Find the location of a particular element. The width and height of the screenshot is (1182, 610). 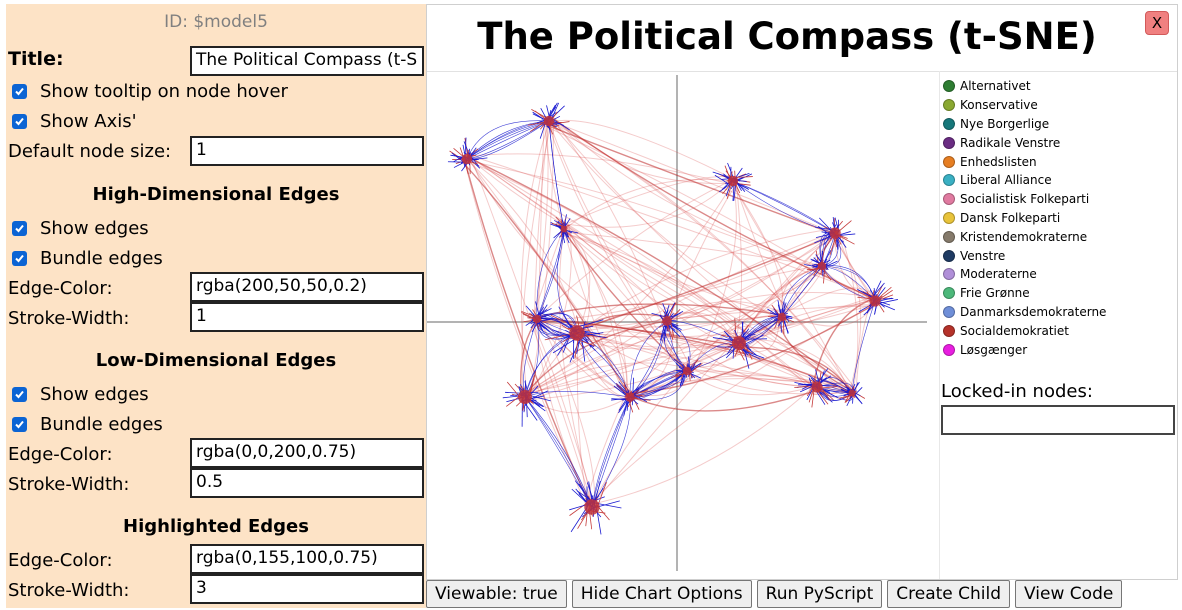

high-dim-show-edges-row: Show edges is located at coordinates (80, 228).